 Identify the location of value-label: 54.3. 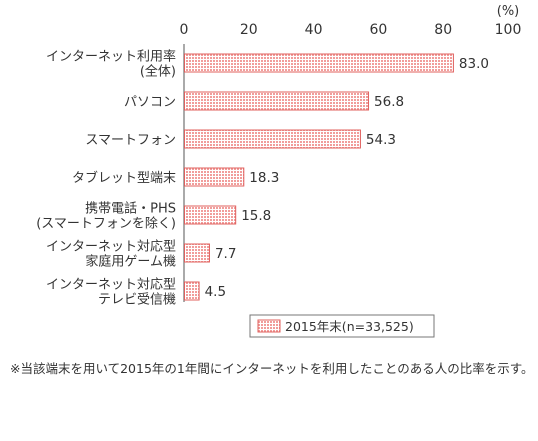
(381, 140).